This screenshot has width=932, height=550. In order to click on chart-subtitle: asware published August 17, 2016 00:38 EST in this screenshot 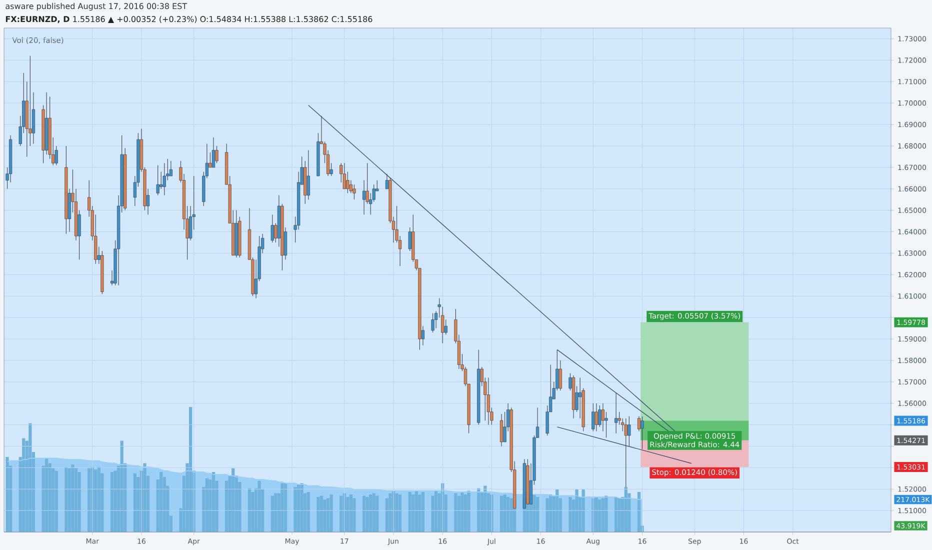, I will do `click(97, 6)`.